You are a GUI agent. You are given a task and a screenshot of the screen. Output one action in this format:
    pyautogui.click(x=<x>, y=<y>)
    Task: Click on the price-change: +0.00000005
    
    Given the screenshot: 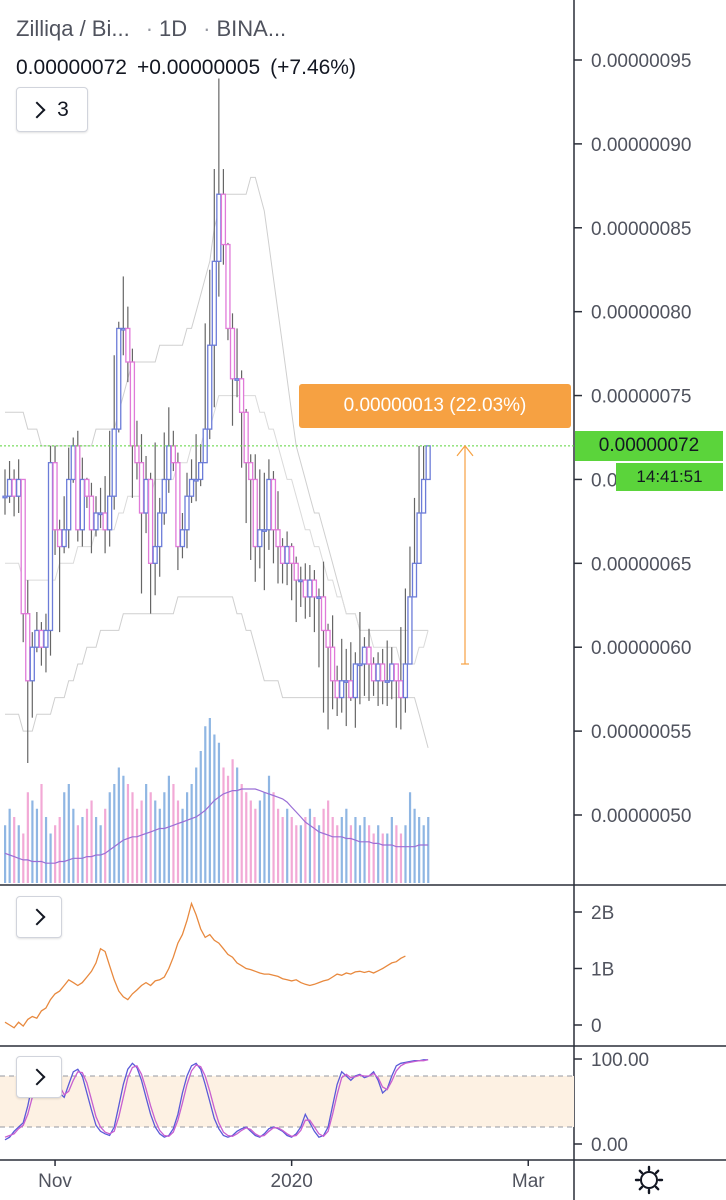 What is the action you would take?
    pyautogui.click(x=198, y=67)
    